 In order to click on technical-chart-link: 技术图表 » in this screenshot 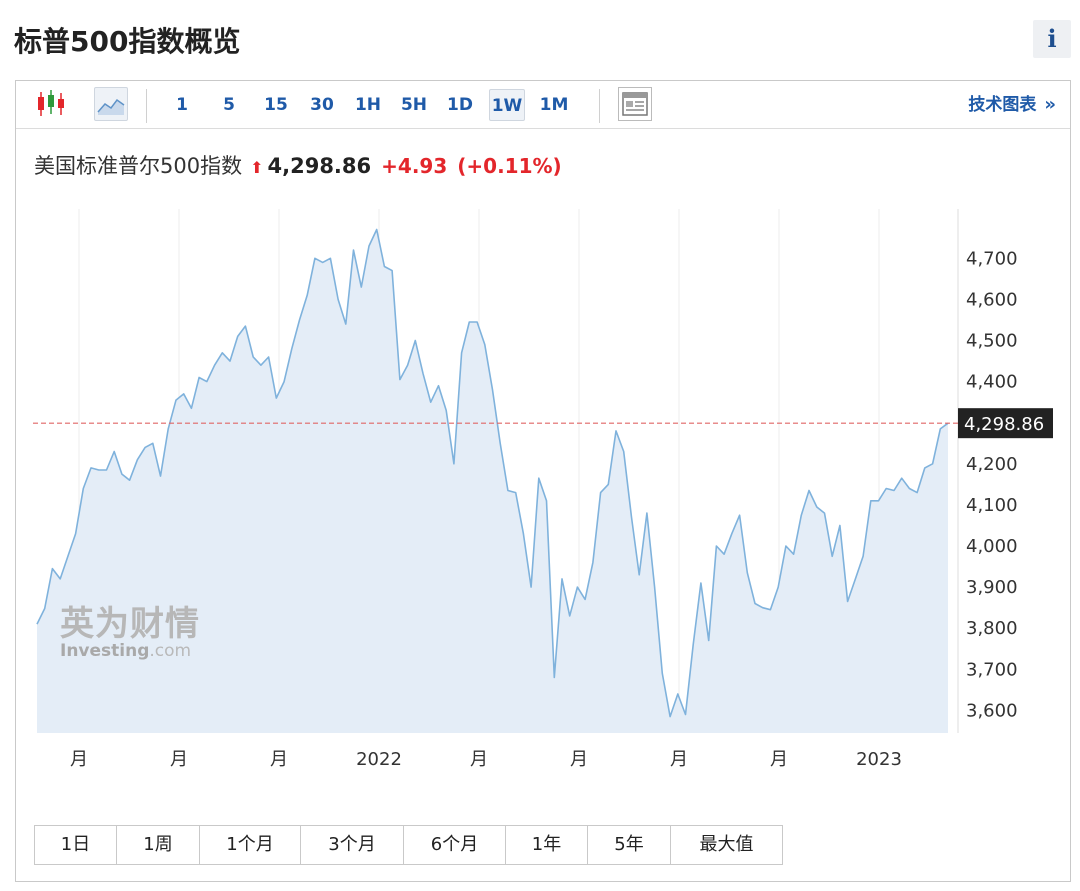, I will do `click(1012, 105)`.